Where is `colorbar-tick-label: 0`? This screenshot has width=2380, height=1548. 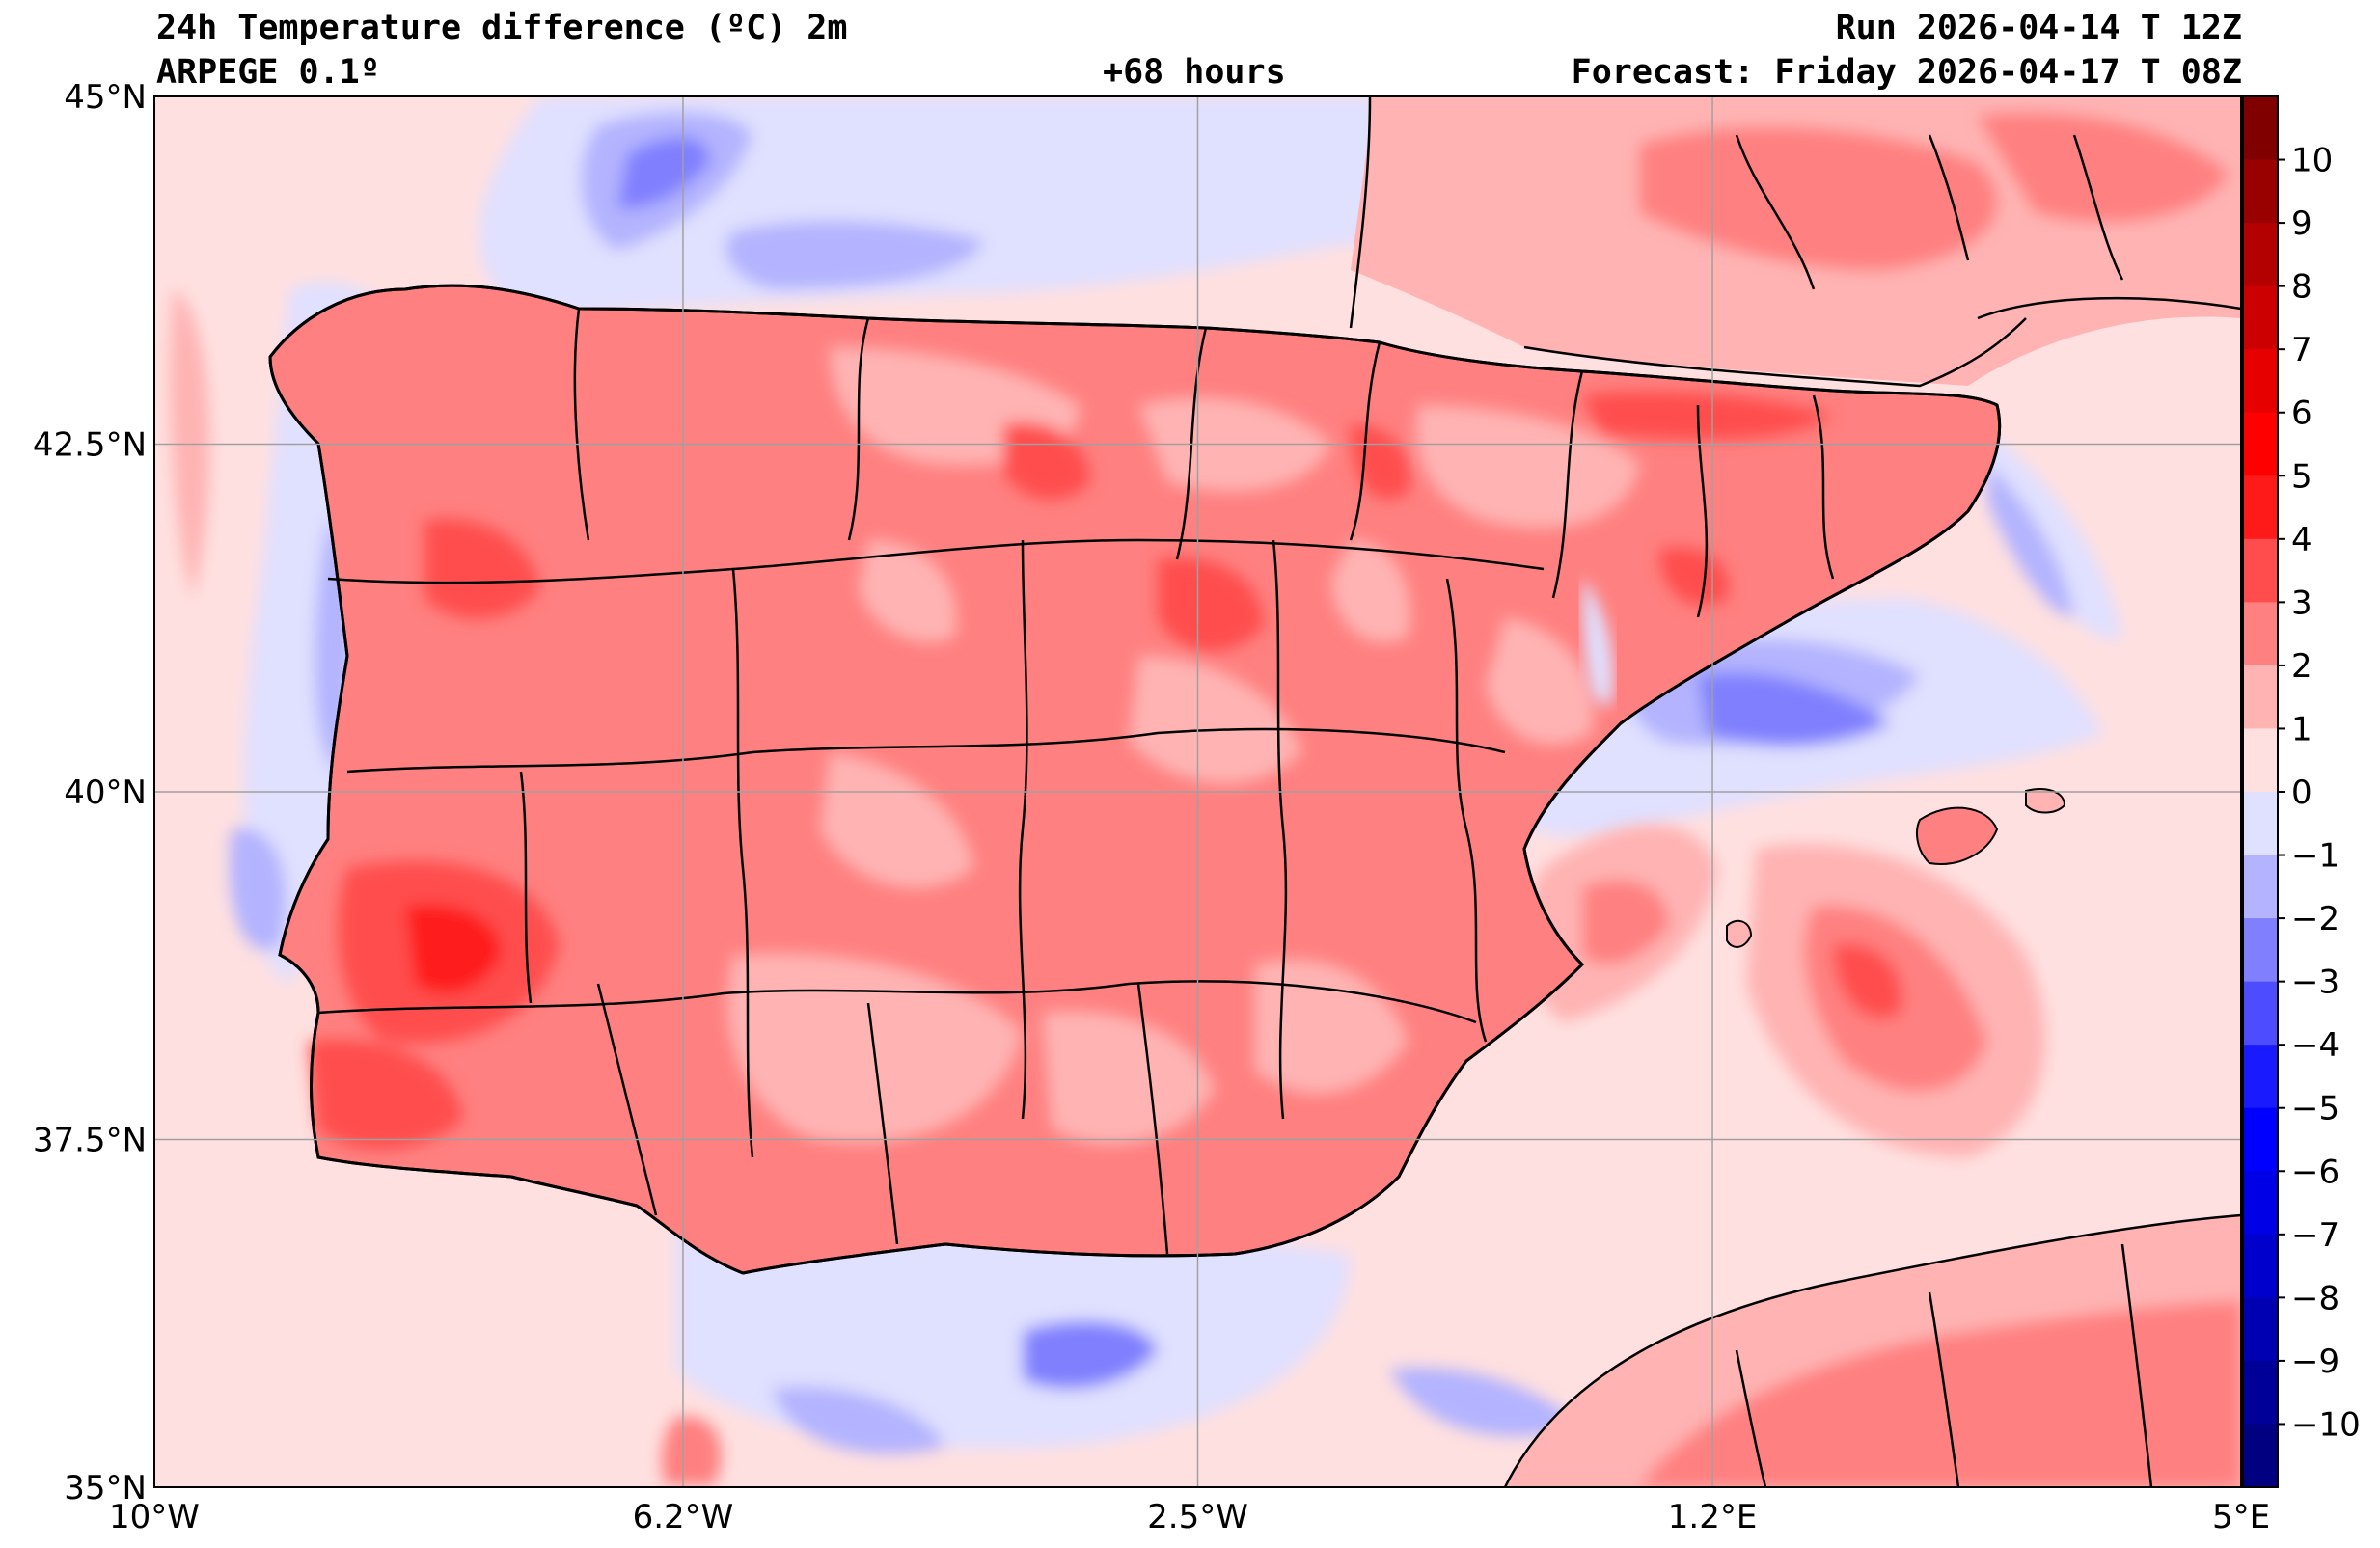
colorbar-tick-label: 0 is located at coordinates (2301, 793).